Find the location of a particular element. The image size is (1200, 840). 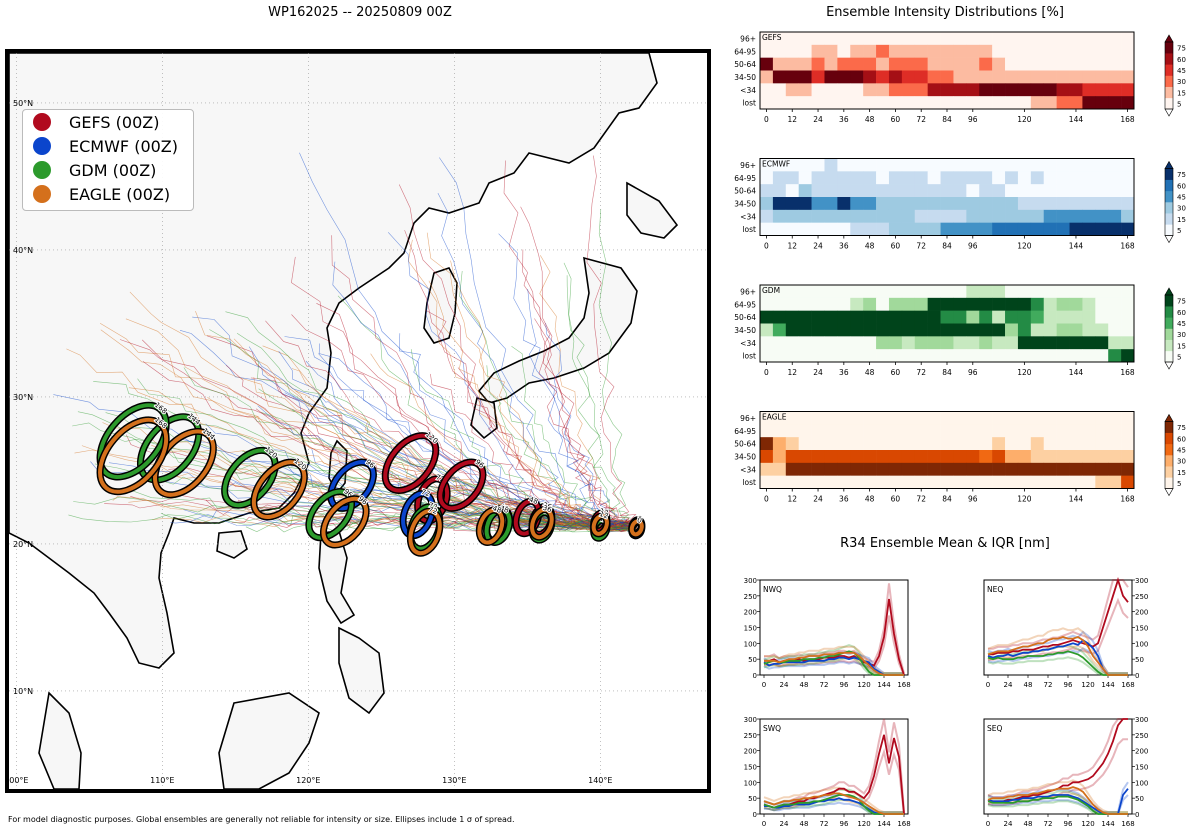

heatmap-xtick-label: 96 is located at coordinates (973, 246).